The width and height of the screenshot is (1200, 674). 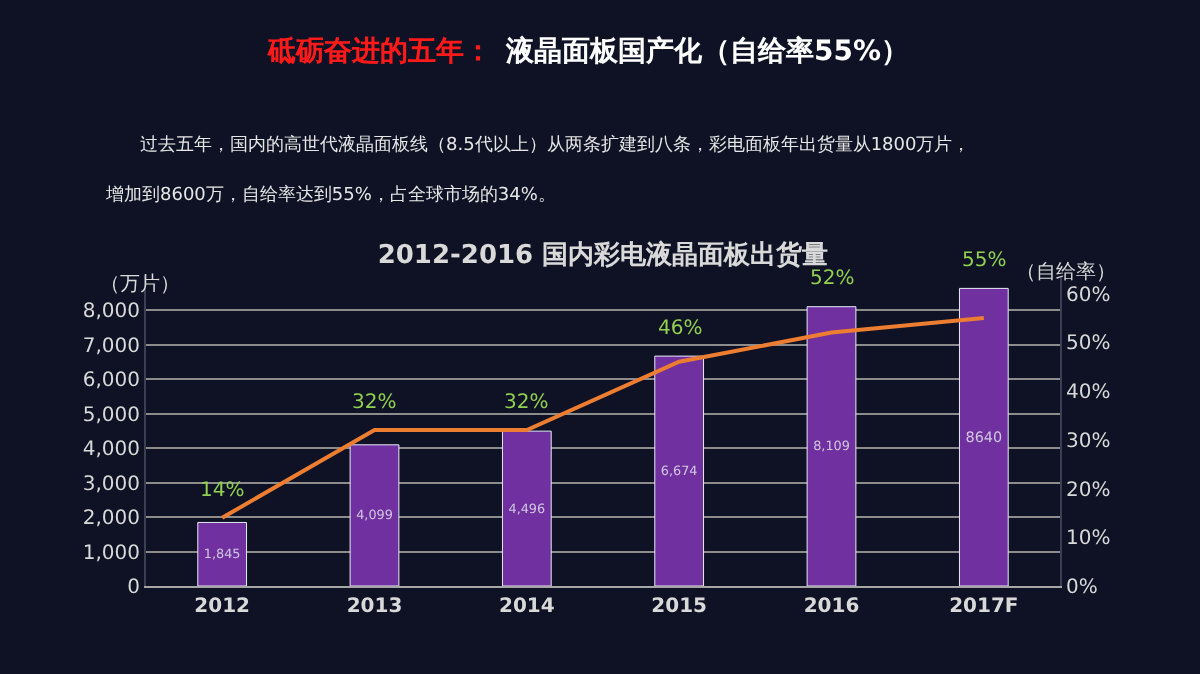 I want to click on y-tick-label: 3,000, so click(x=111, y=484).